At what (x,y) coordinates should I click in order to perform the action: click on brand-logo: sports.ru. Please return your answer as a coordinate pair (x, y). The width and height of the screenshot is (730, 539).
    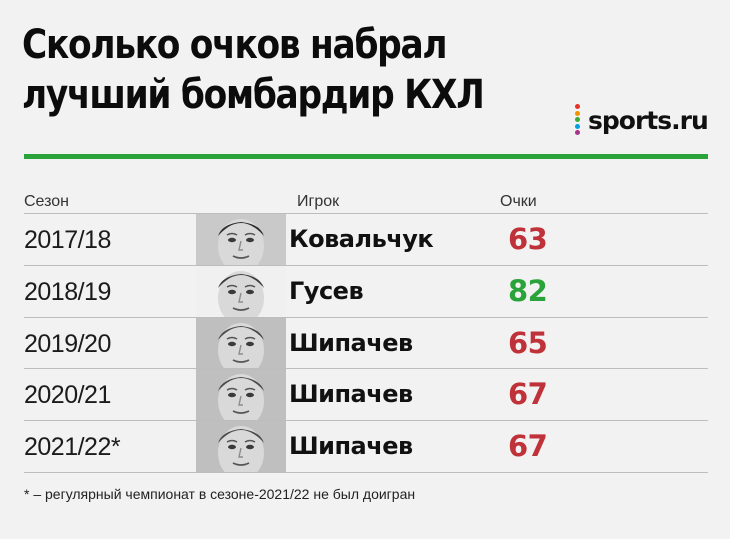
    Looking at the image, I should click on (641, 120).